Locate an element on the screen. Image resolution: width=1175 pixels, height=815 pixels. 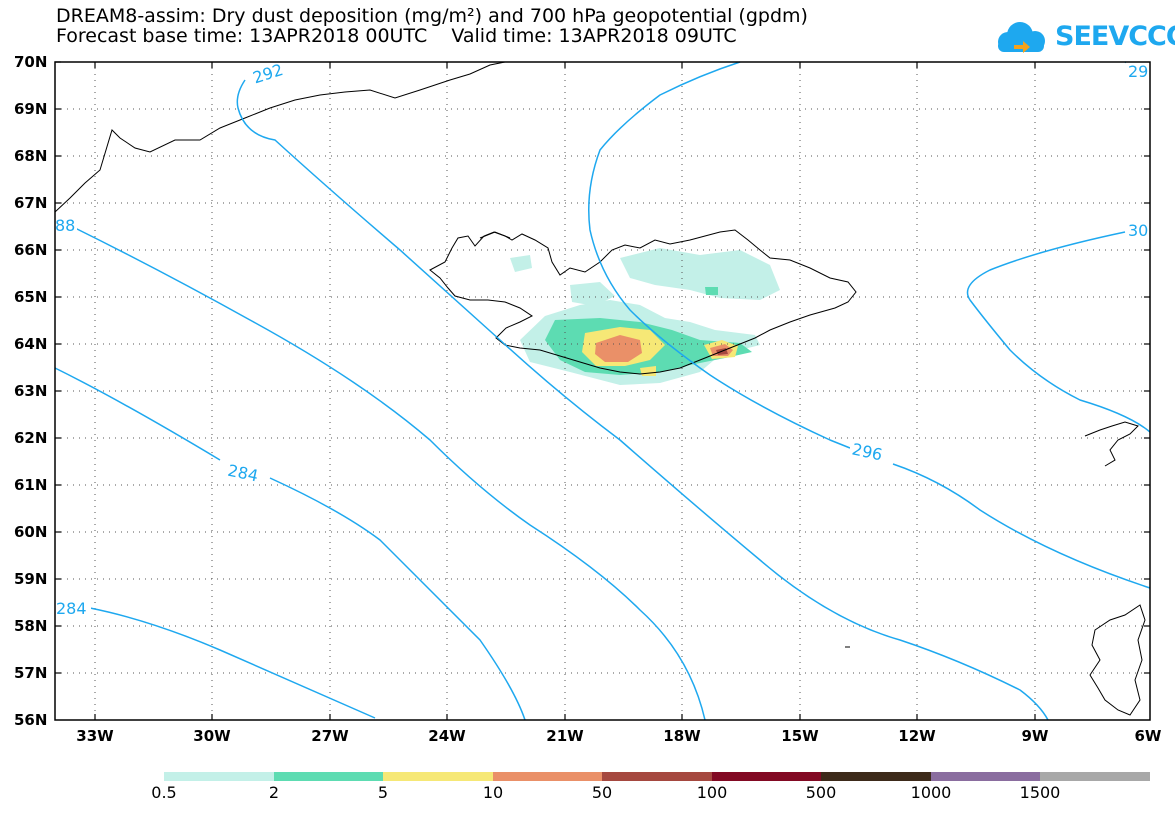
cloud-arrow-icon is located at coordinates (1021, 37).